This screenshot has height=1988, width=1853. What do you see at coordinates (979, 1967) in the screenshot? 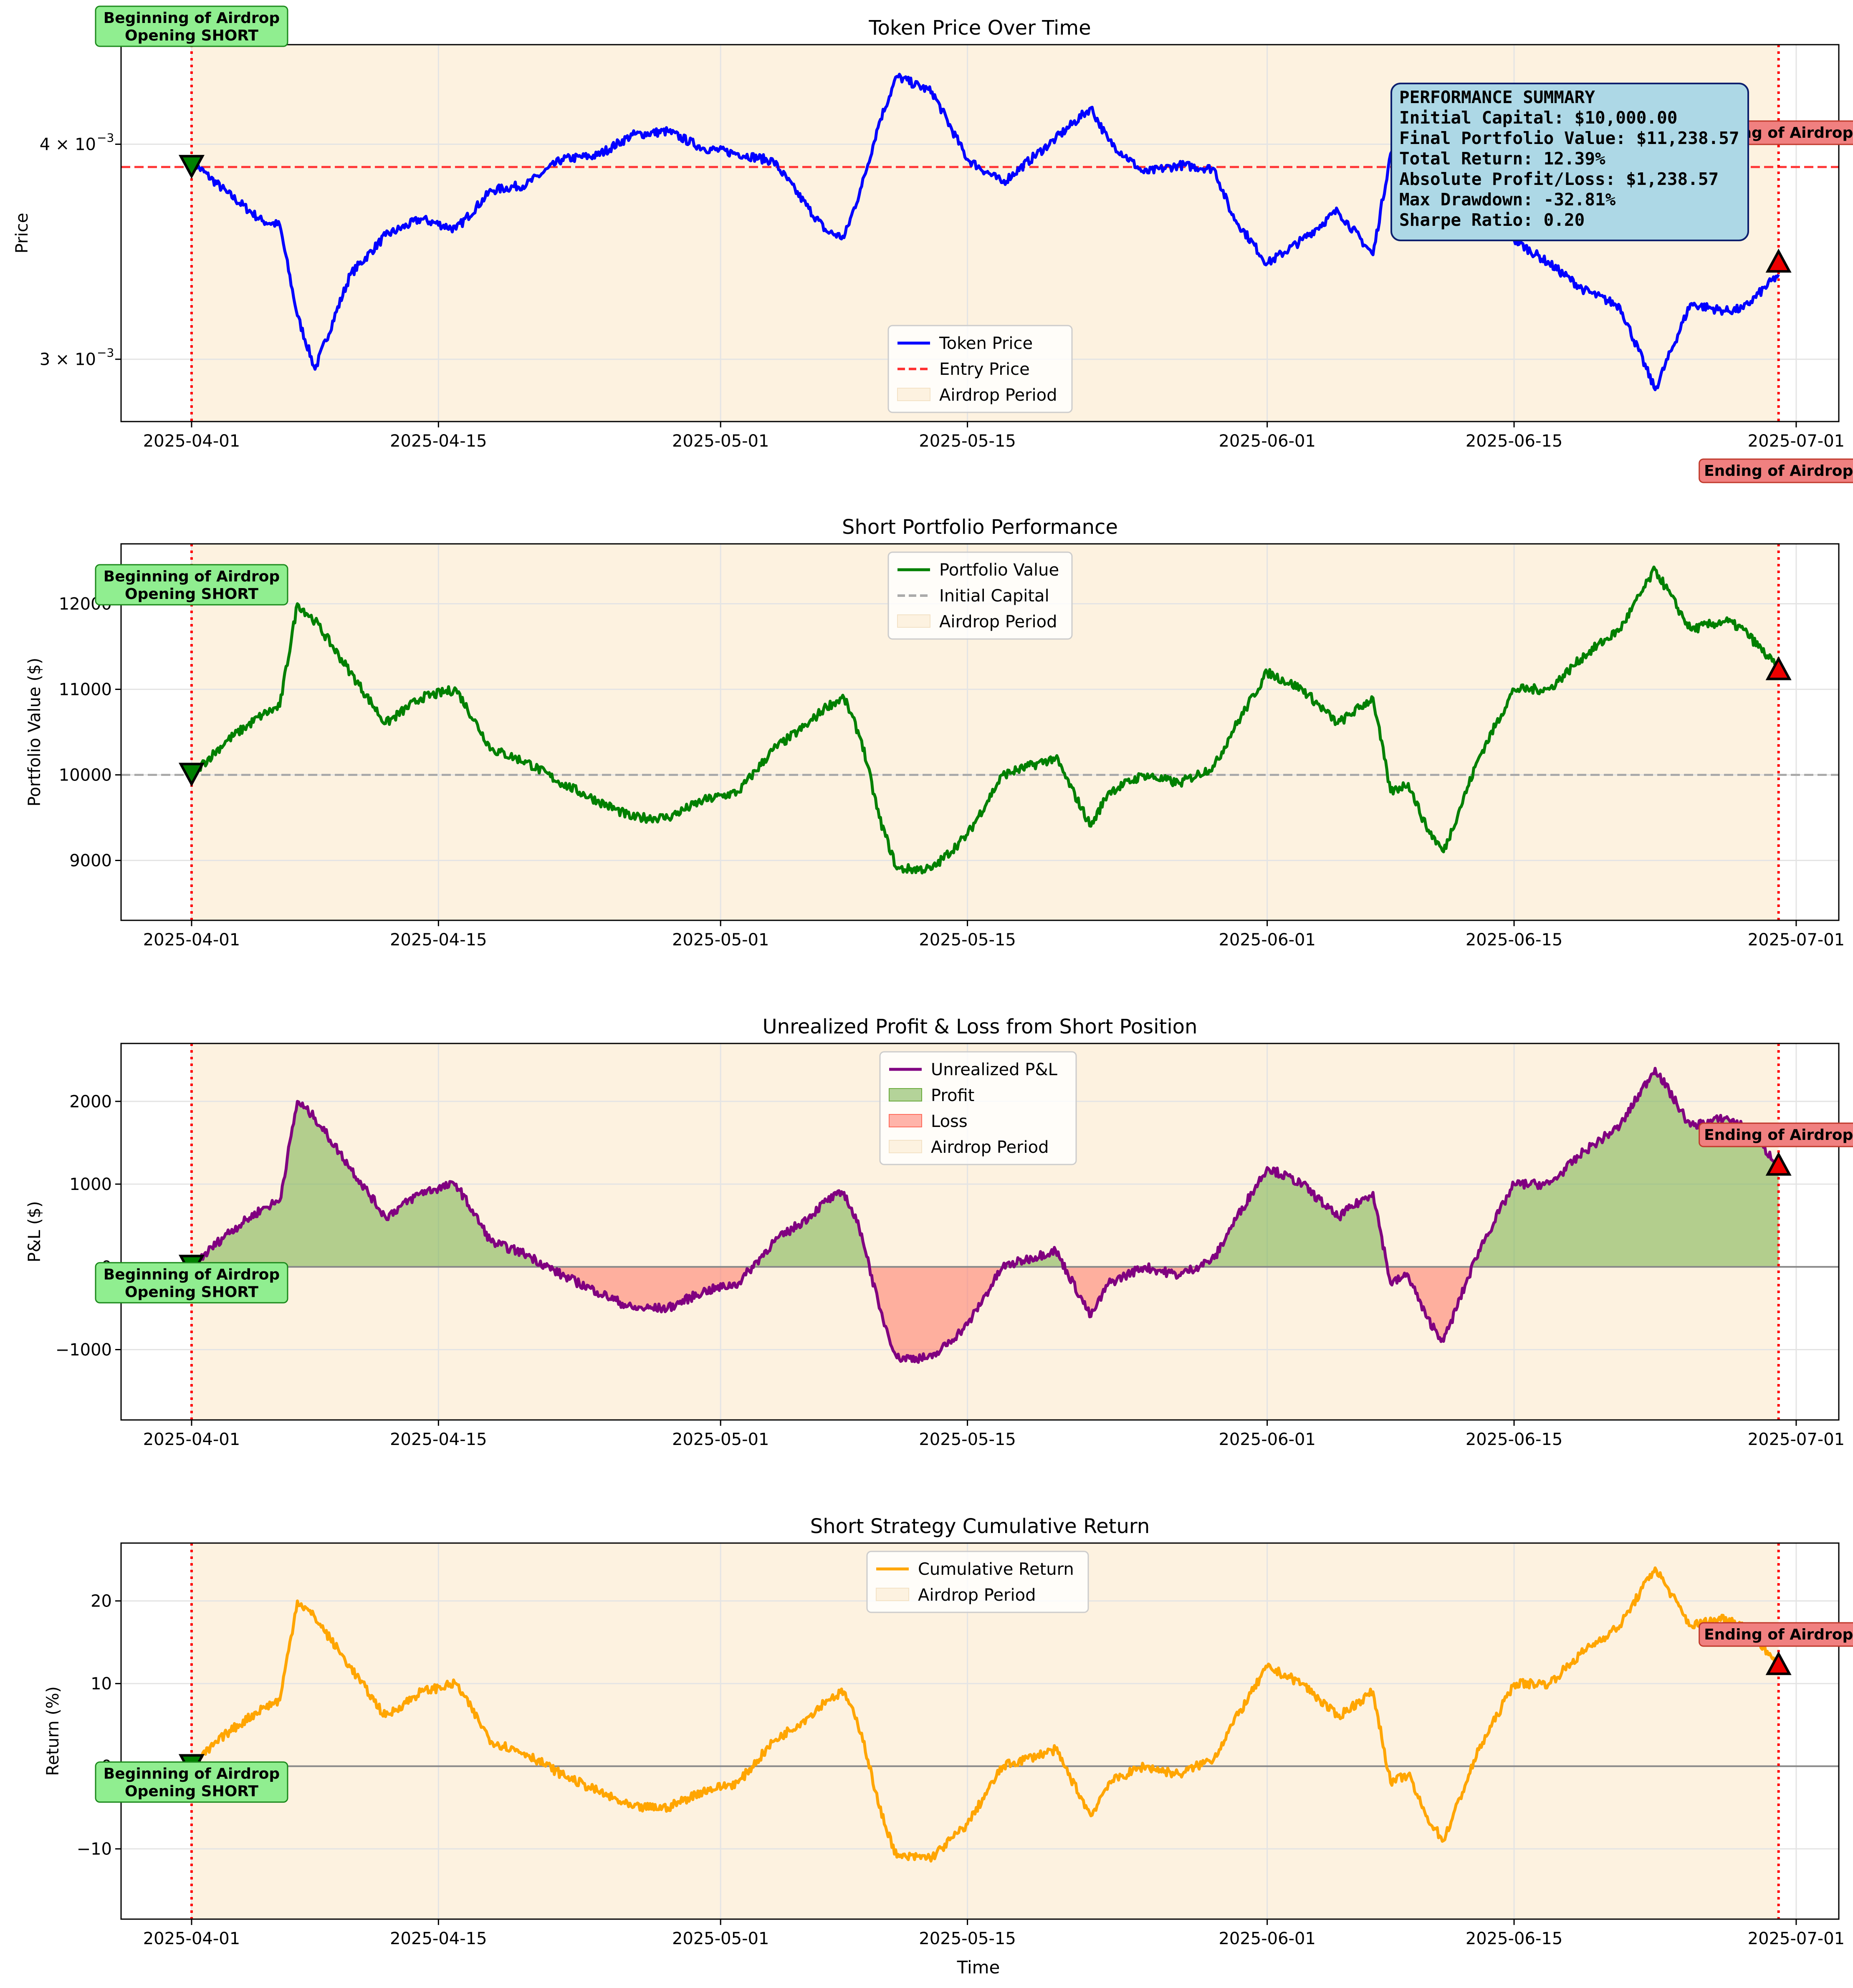
I see `x-axis-label: Time` at bounding box center [979, 1967].